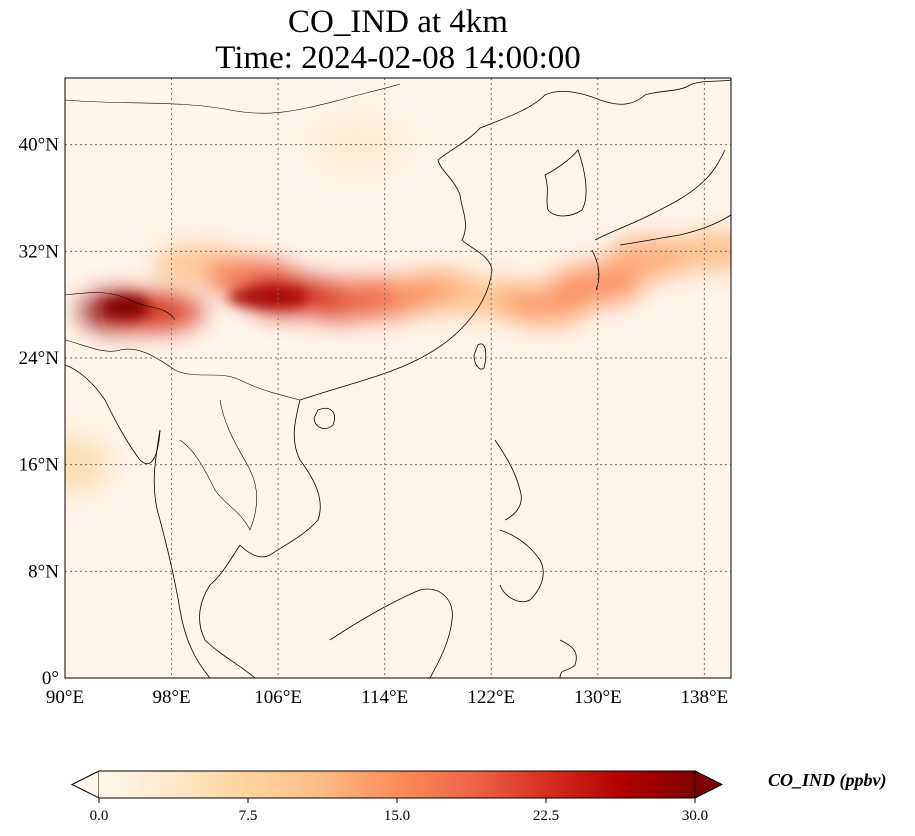 The width and height of the screenshot is (915, 836). Describe the element at coordinates (205, 302) in the screenshot. I see `plume-core-layer` at that location.